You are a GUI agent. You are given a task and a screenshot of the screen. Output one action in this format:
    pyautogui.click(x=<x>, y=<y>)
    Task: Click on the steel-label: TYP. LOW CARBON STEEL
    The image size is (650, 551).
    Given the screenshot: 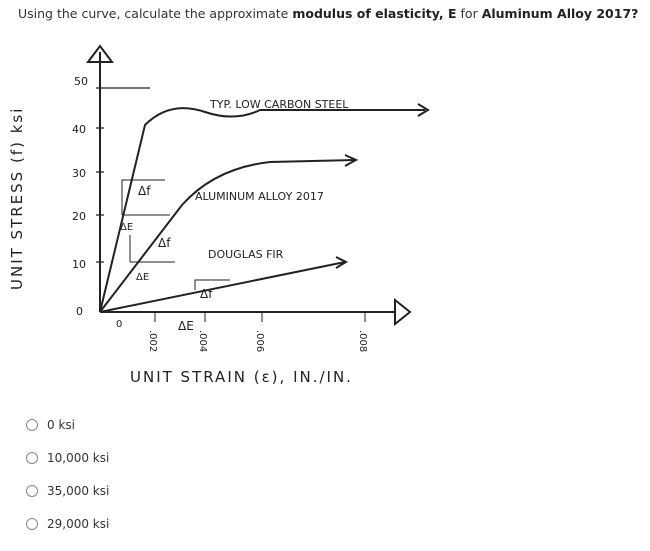 What is the action you would take?
    pyautogui.click(x=279, y=104)
    